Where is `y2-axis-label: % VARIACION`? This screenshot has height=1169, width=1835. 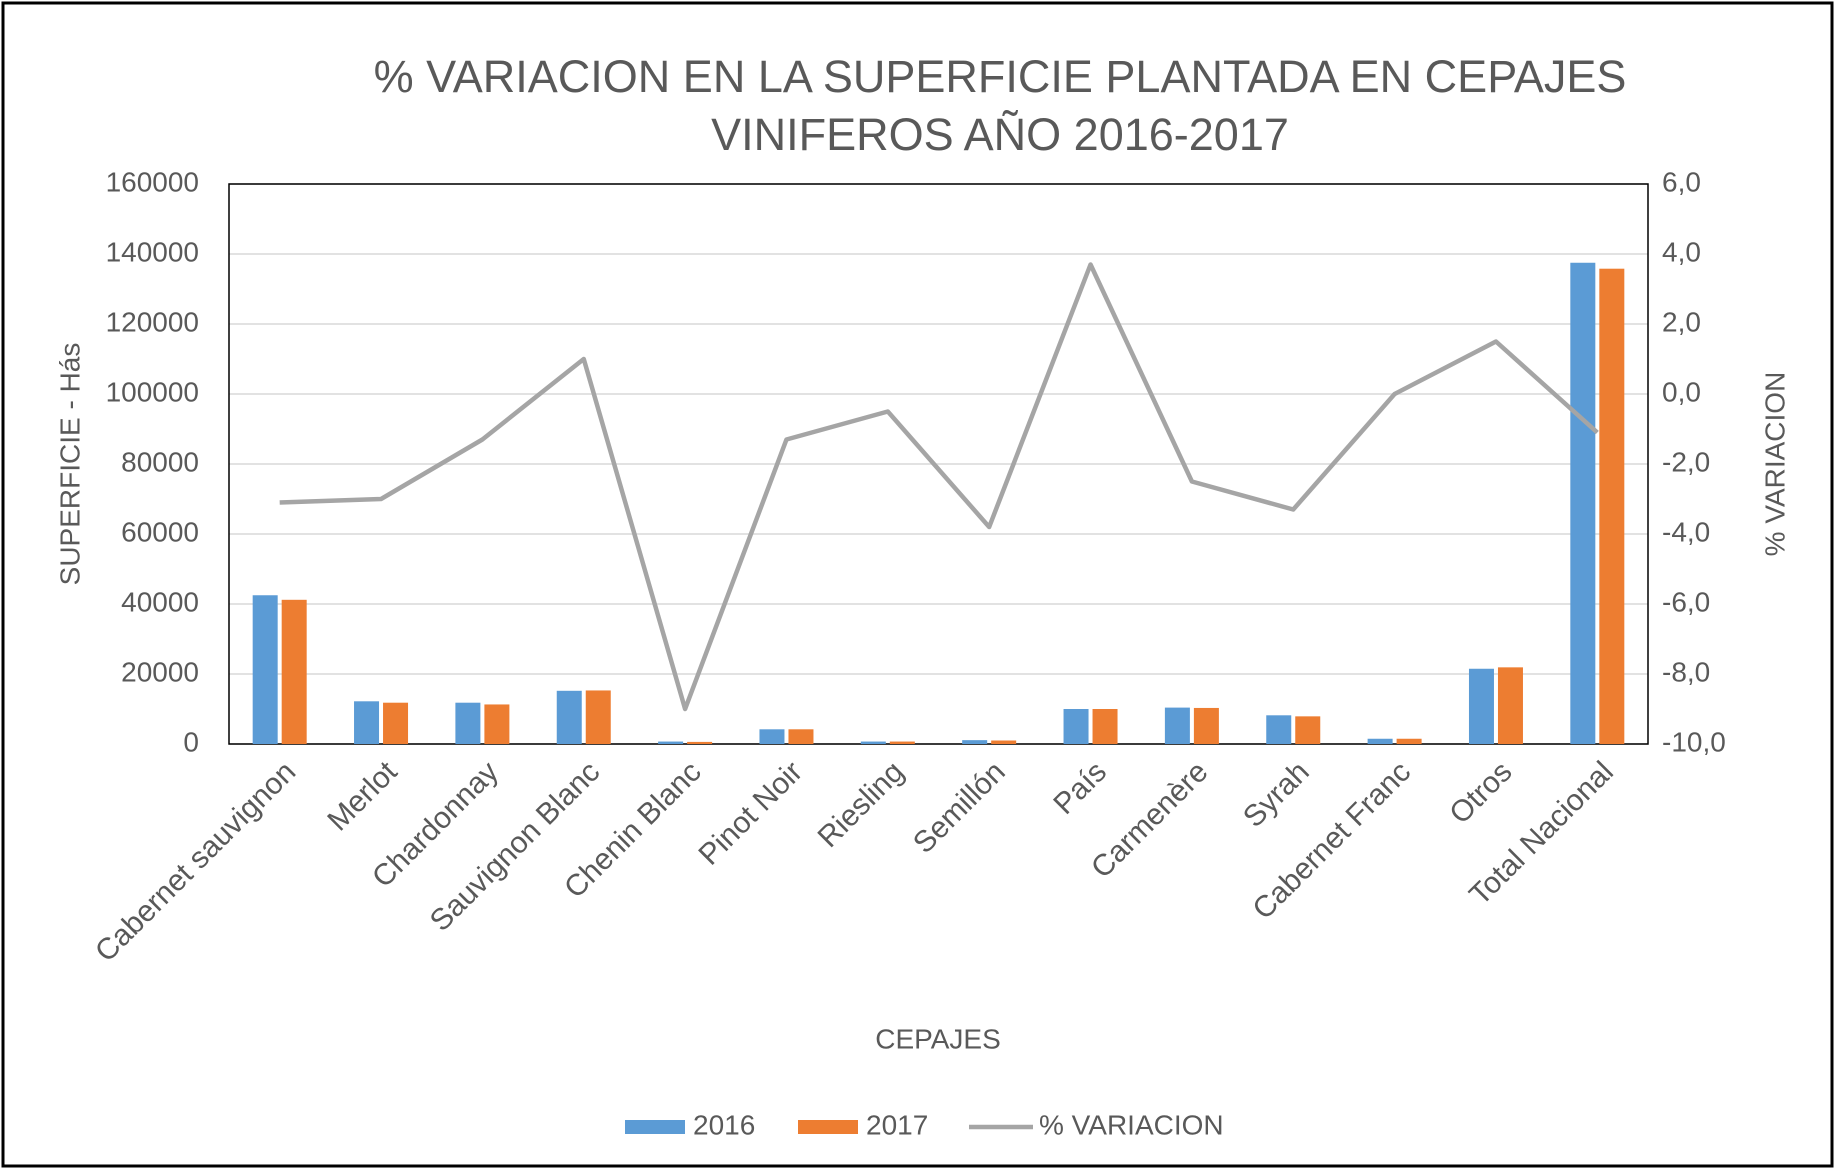
y2-axis-label: % VARIACION is located at coordinates (1774, 464).